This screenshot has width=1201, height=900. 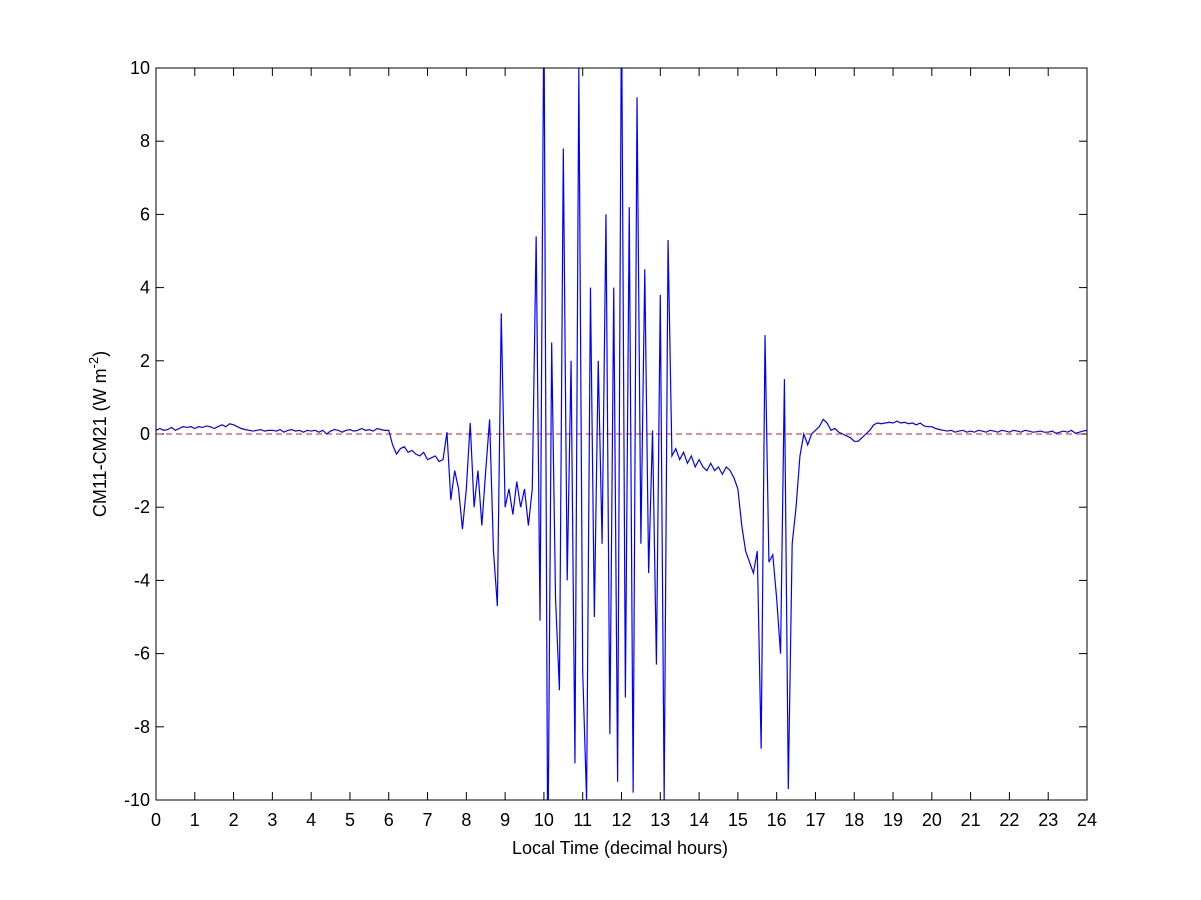 I want to click on x-tick-label: 24, so click(x=1087, y=820).